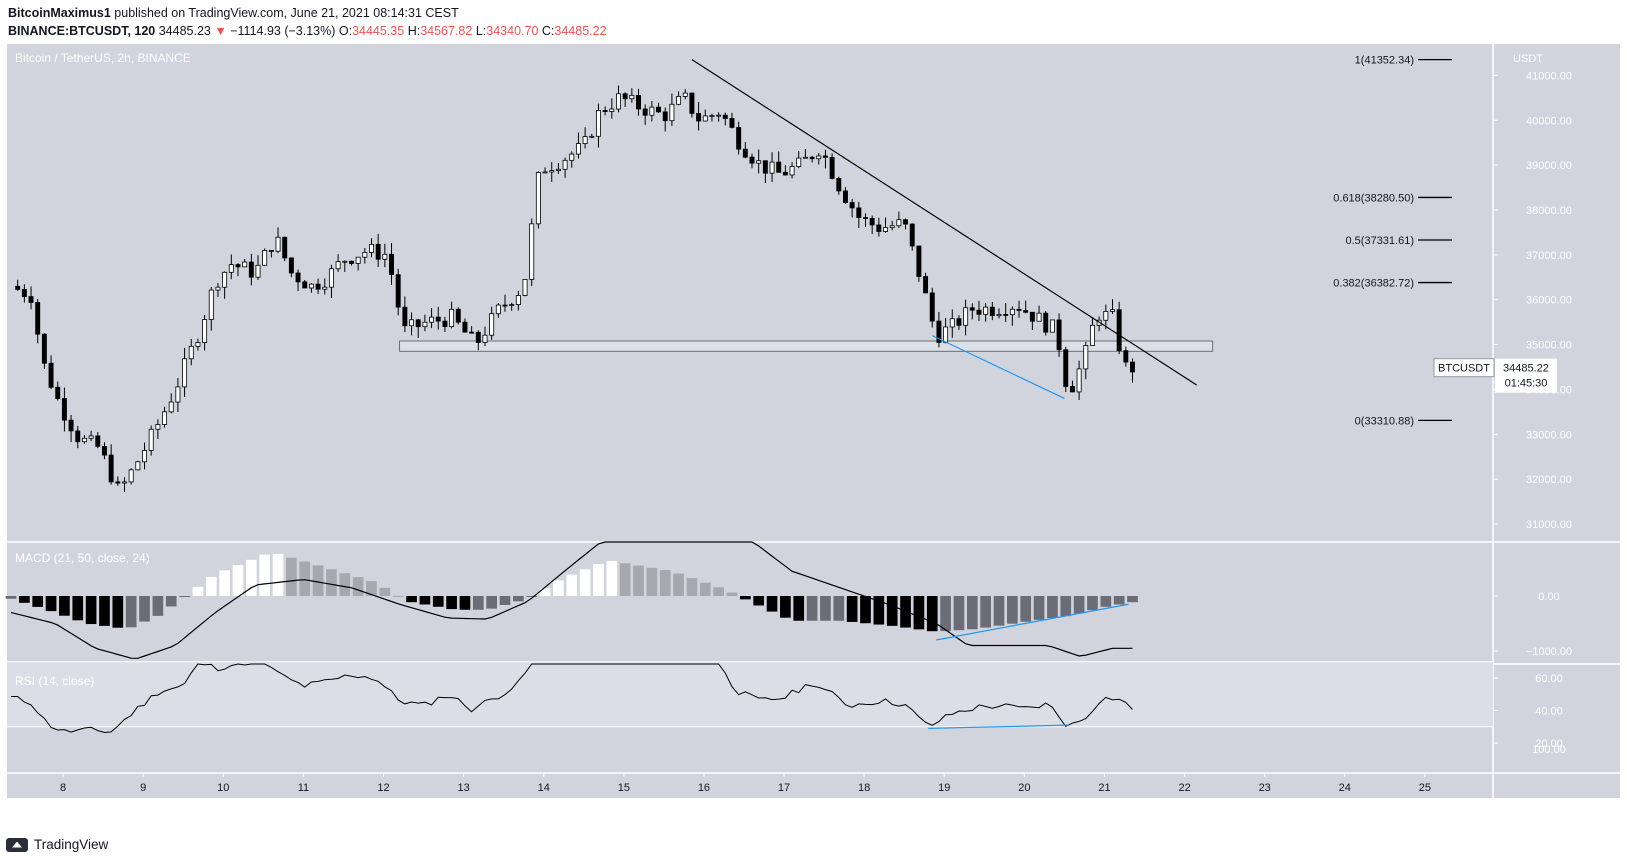 This screenshot has width=1627, height=867. What do you see at coordinates (1526, 384) in the screenshot?
I see `bar-countdown: 01:45:30` at bounding box center [1526, 384].